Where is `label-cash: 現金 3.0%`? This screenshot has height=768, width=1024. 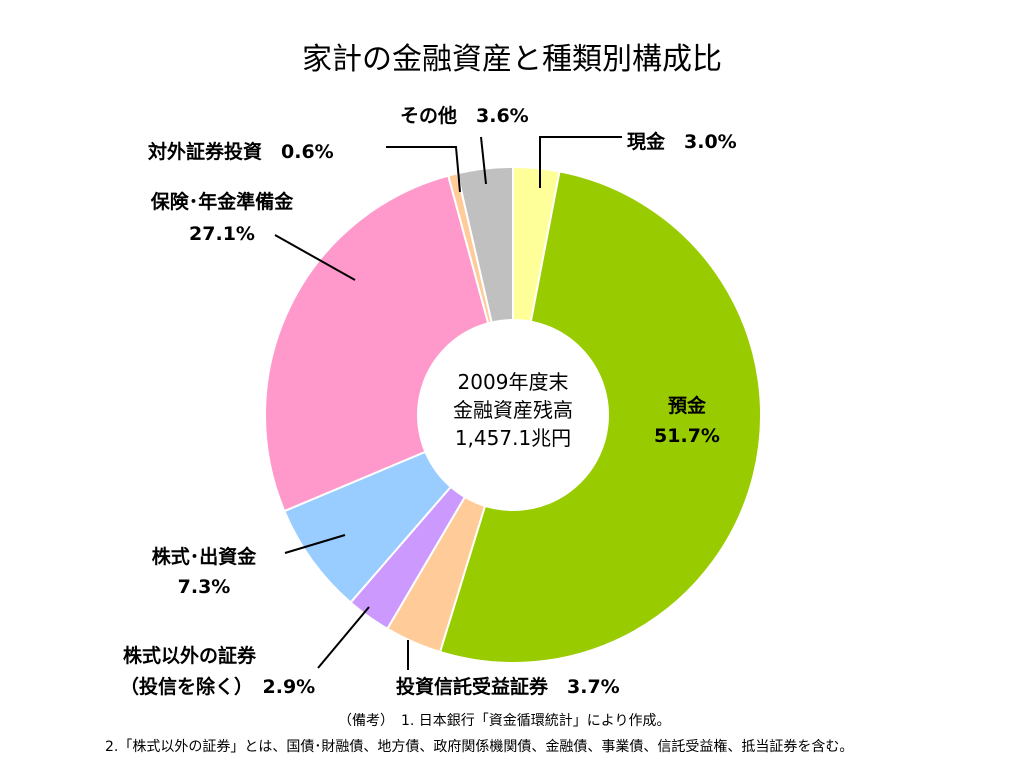
label-cash: 現金 3.0% is located at coordinates (682, 141).